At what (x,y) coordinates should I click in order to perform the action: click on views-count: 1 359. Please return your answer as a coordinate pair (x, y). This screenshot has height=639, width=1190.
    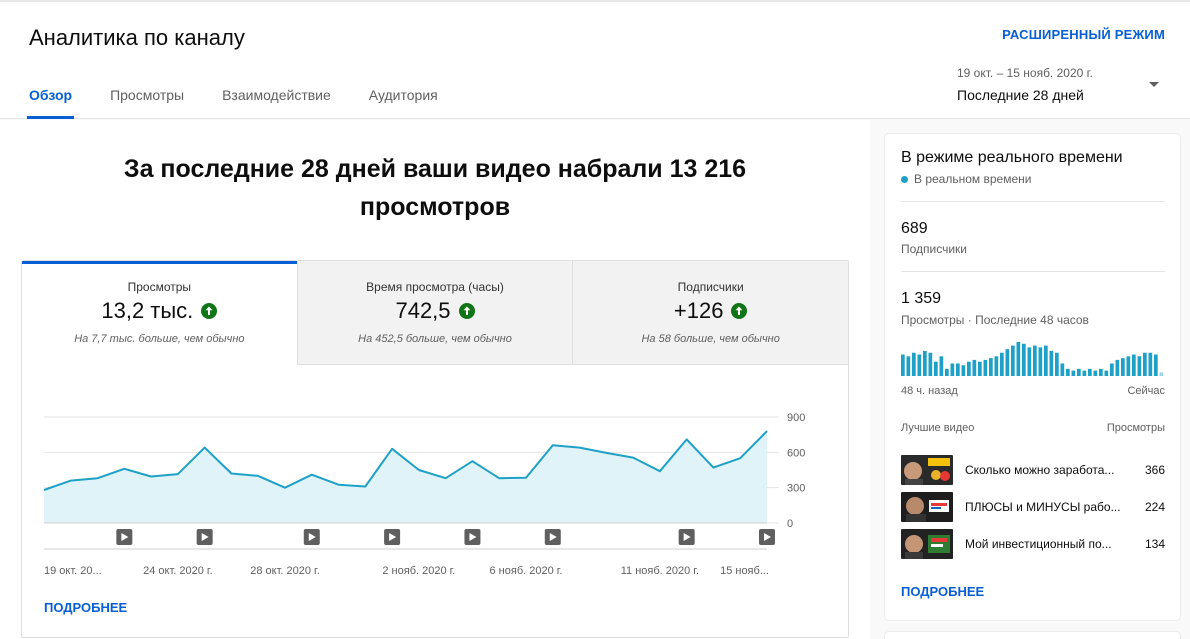
    Looking at the image, I should click on (921, 298).